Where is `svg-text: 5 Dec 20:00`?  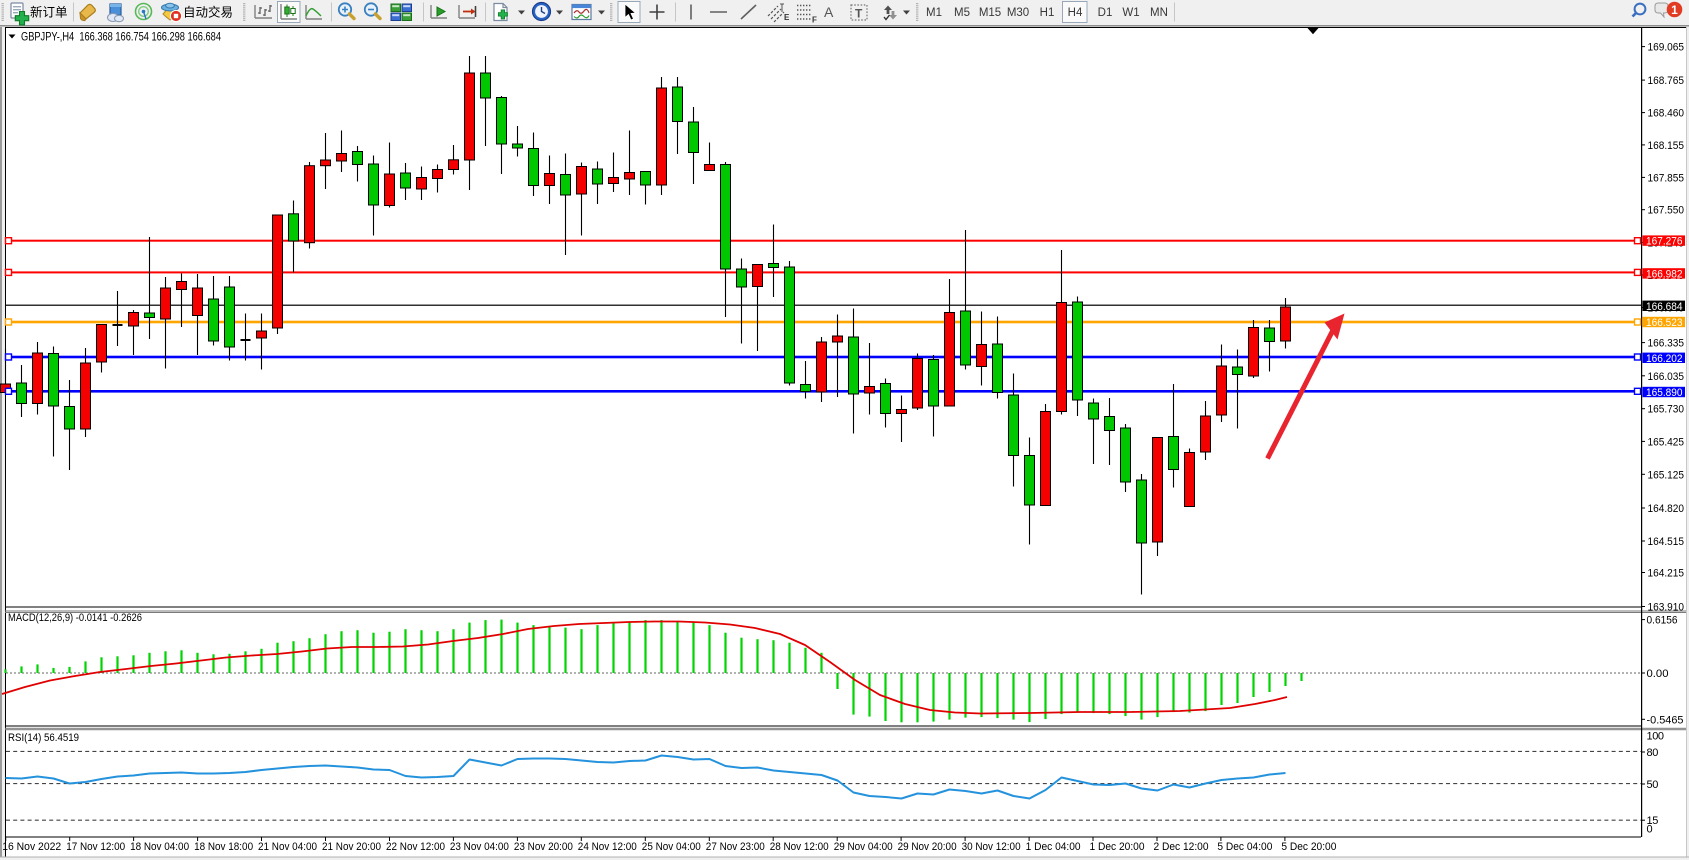 svg-text: 5 Dec 20:00 is located at coordinates (1308, 847).